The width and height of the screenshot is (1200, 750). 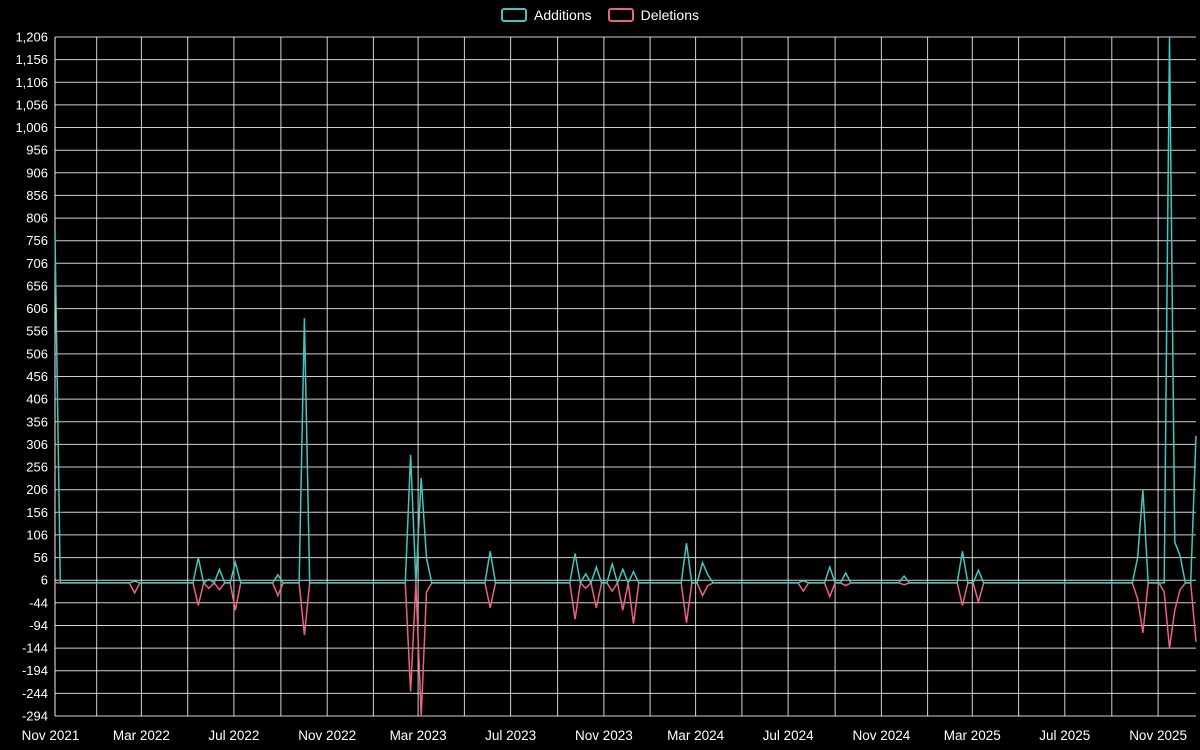 I want to click on chart-legend: Additions Deletions, so click(x=600, y=15).